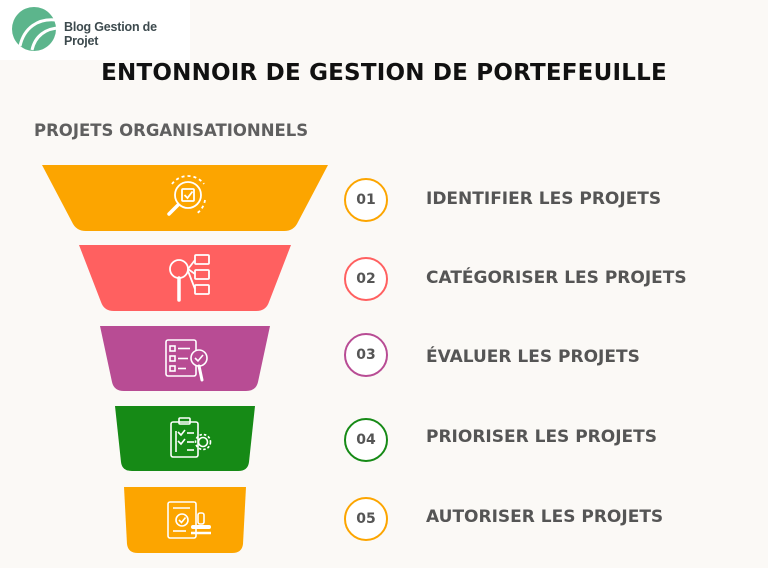 This screenshot has width=768, height=568. I want to click on step-label-4: PRIORISER LES PROJETS, so click(541, 437).